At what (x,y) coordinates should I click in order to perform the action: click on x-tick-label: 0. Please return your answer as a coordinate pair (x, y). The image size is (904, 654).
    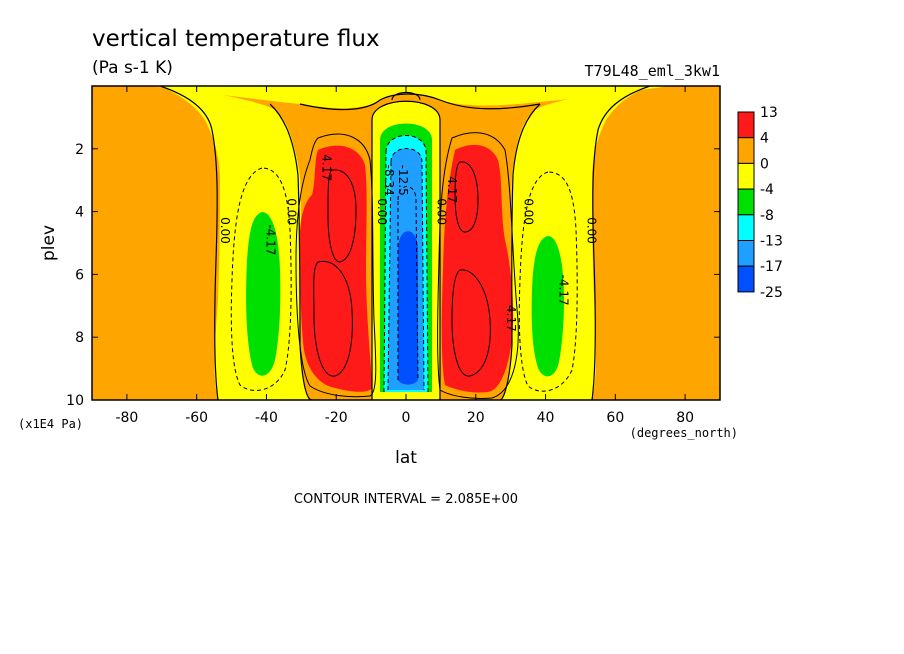
    Looking at the image, I should click on (406, 418).